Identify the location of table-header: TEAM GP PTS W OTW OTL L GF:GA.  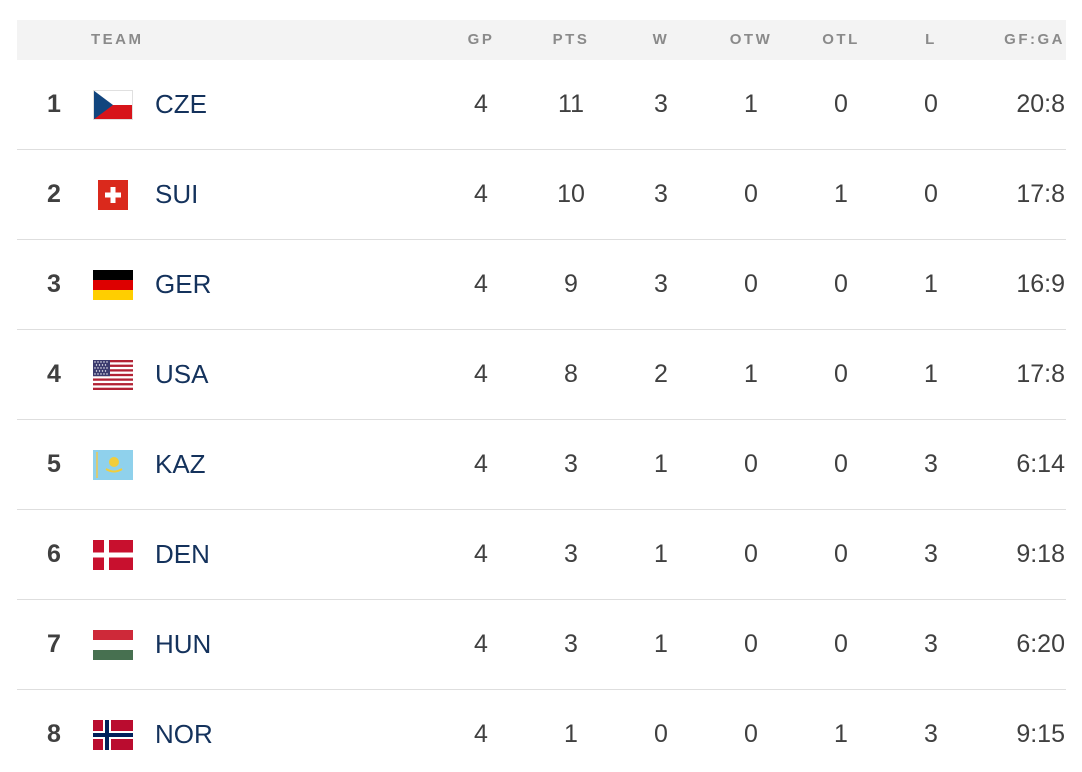
(541, 40).